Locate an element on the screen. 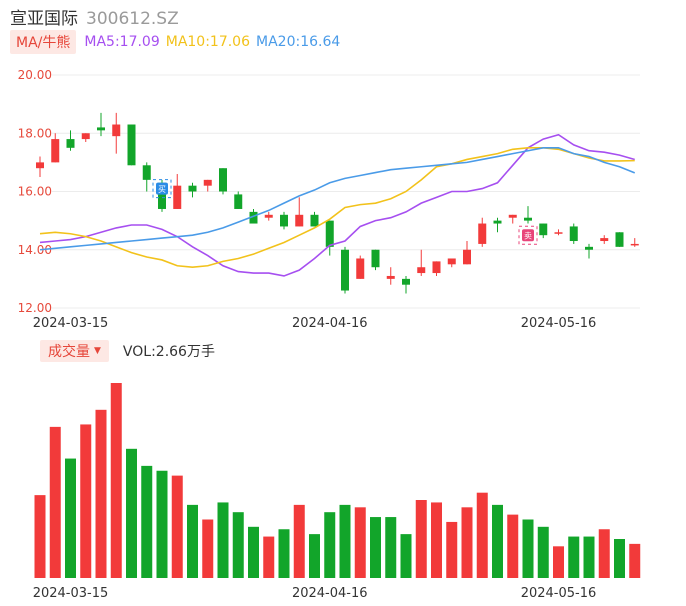 This screenshot has width=686, height=606. ma-type-selector: MA/牛熊 is located at coordinates (43, 42).